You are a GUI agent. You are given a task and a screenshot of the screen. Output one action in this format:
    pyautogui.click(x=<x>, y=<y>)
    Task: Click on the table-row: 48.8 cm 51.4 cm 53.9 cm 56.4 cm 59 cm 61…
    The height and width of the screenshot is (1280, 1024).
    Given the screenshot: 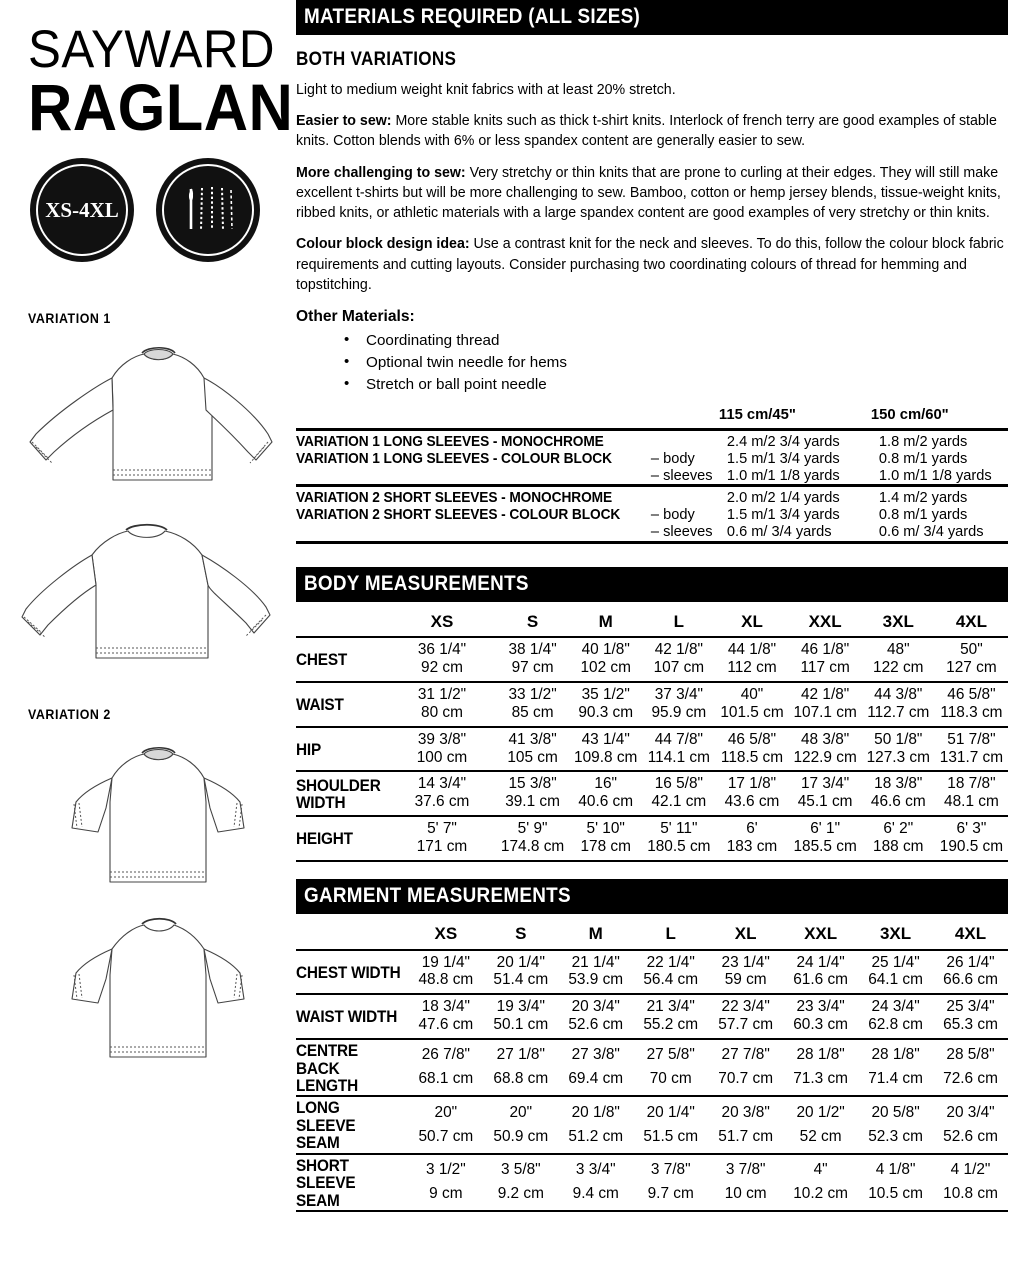 What is the action you would take?
    pyautogui.click(x=708, y=980)
    